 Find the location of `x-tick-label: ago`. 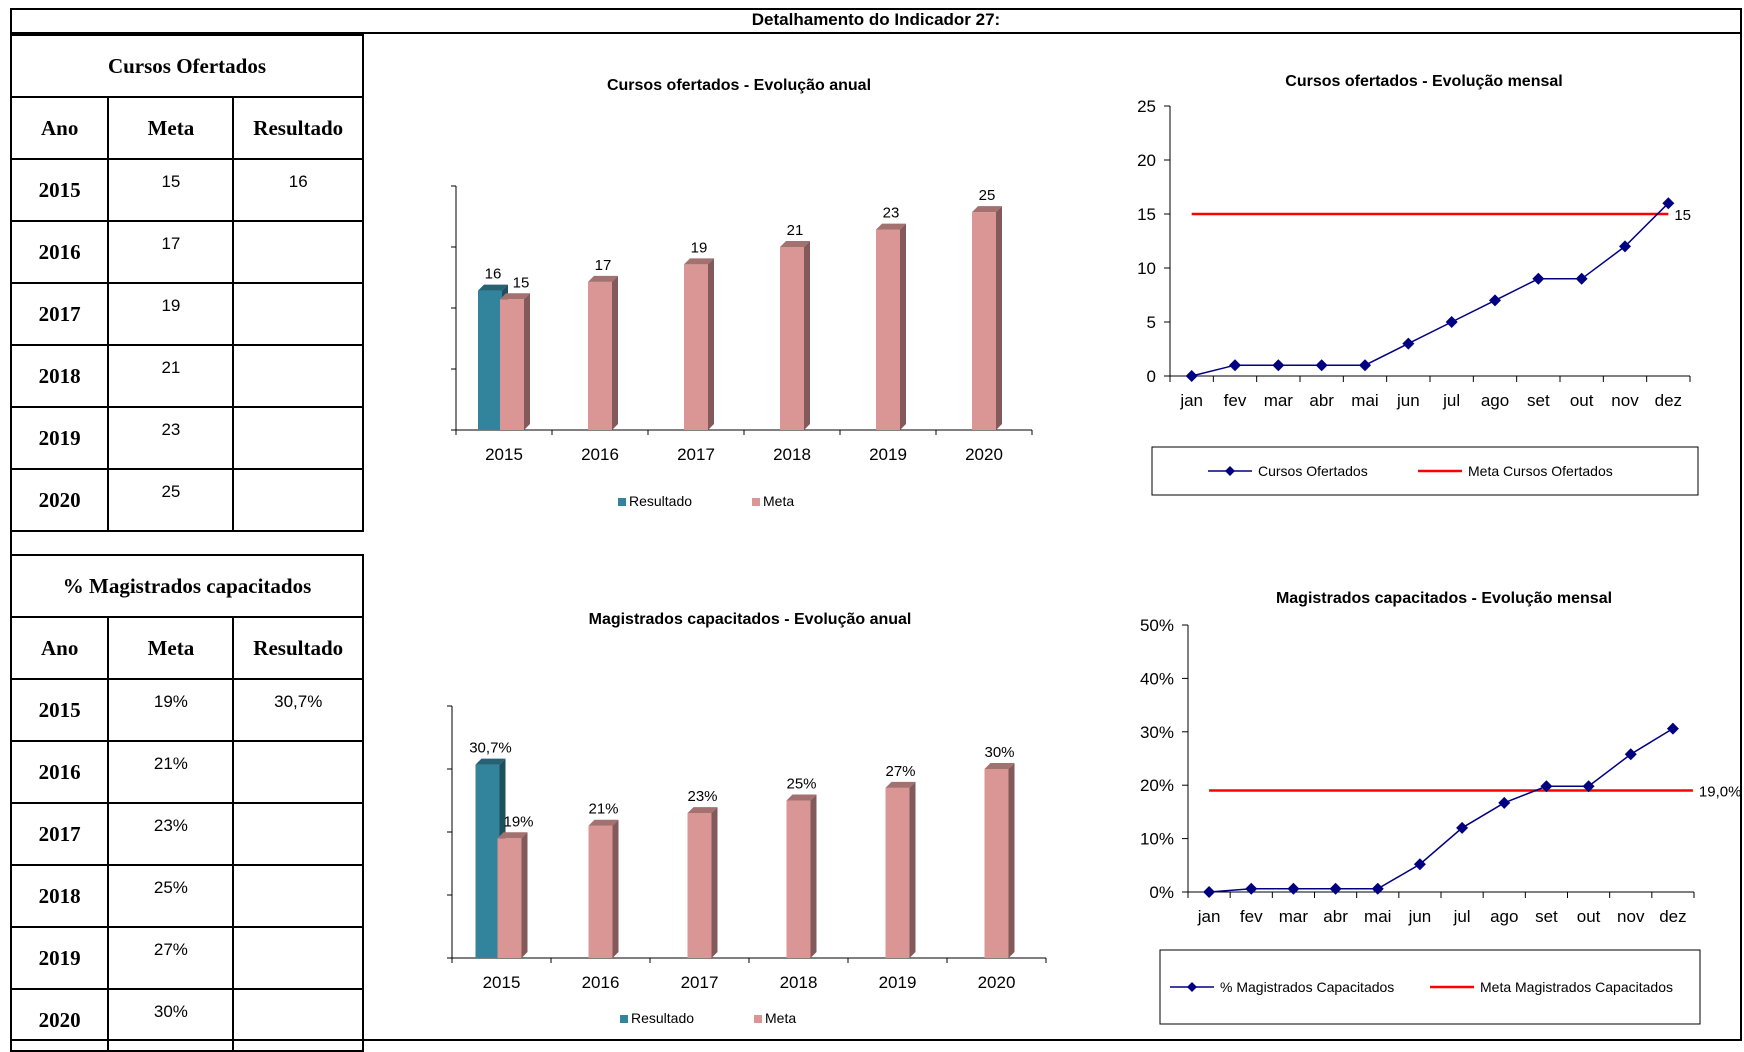

x-tick-label: ago is located at coordinates (1495, 400).